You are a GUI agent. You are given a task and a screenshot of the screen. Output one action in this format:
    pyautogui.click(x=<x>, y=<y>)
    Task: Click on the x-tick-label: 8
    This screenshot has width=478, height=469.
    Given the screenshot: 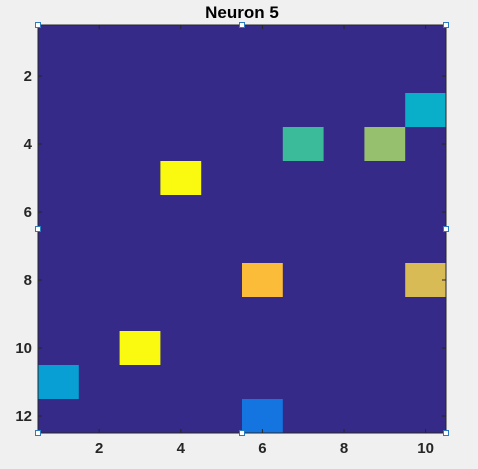 What is the action you would take?
    pyautogui.click(x=344, y=448)
    